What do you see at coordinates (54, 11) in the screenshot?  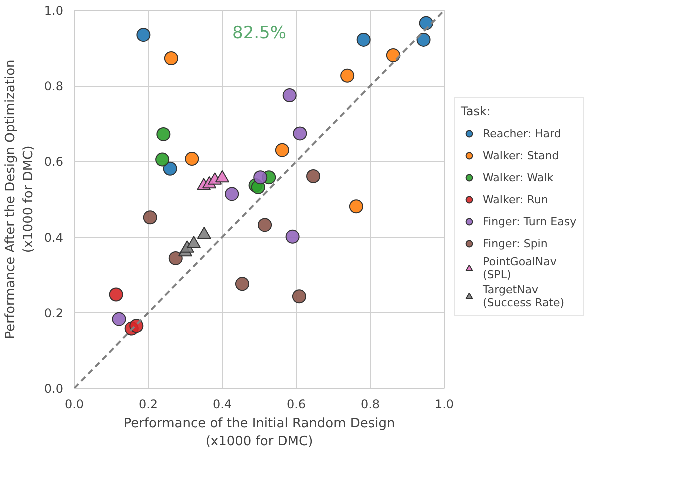 I see `y-tick-label: 1.0` at bounding box center [54, 11].